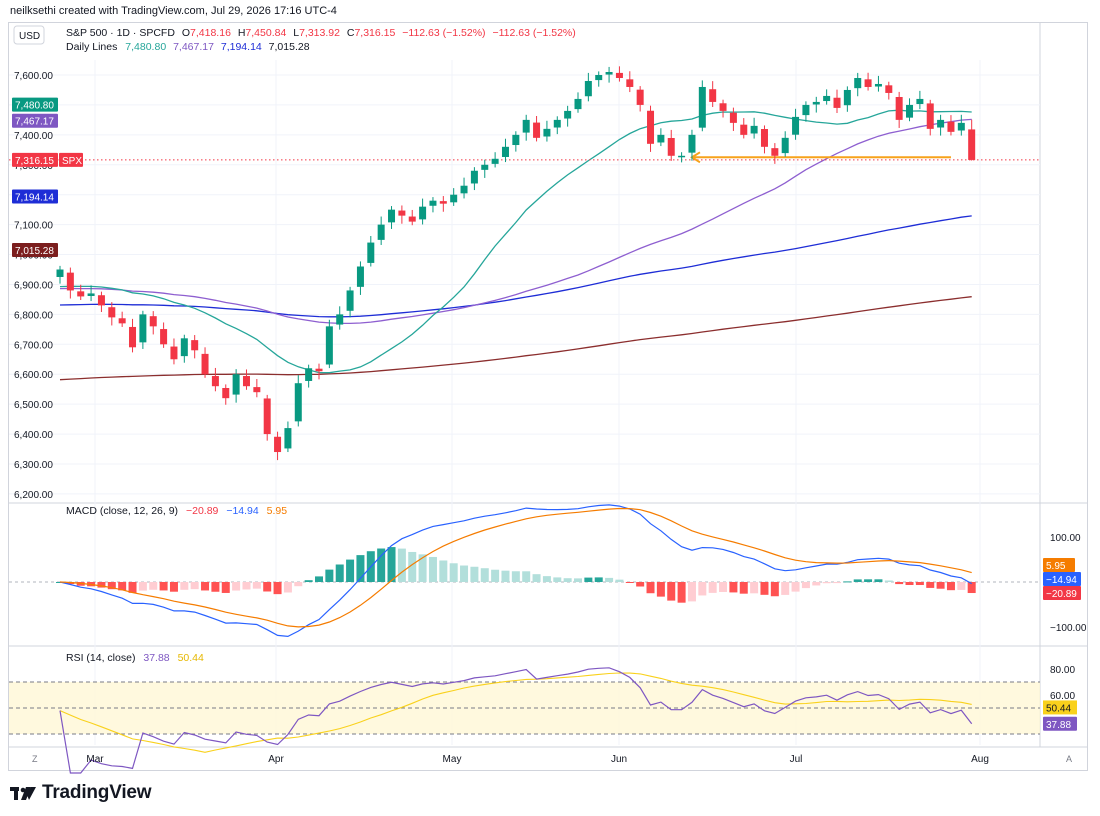 The image size is (1100, 816). What do you see at coordinates (33, 345) in the screenshot?
I see `price-tick-label: 6,700.00` at bounding box center [33, 345].